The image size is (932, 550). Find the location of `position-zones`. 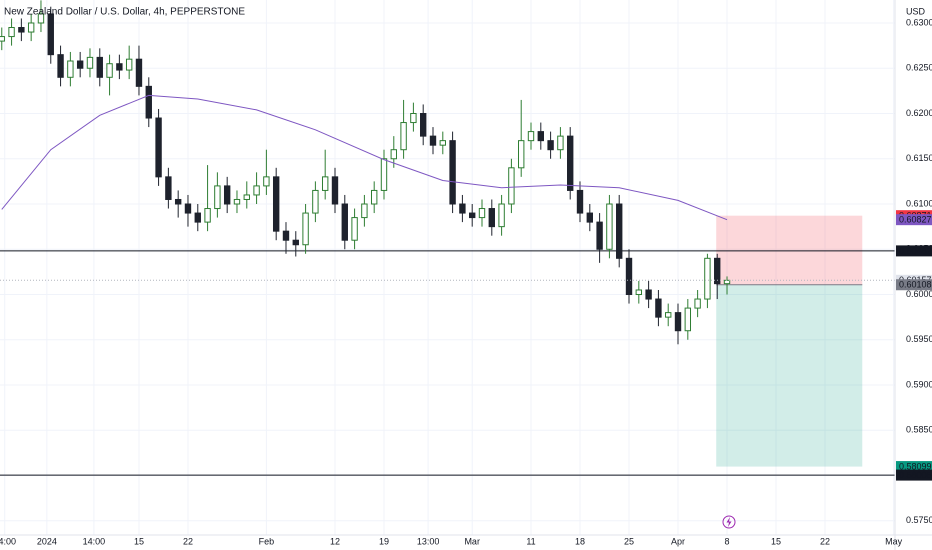

position-zones is located at coordinates (789, 341).